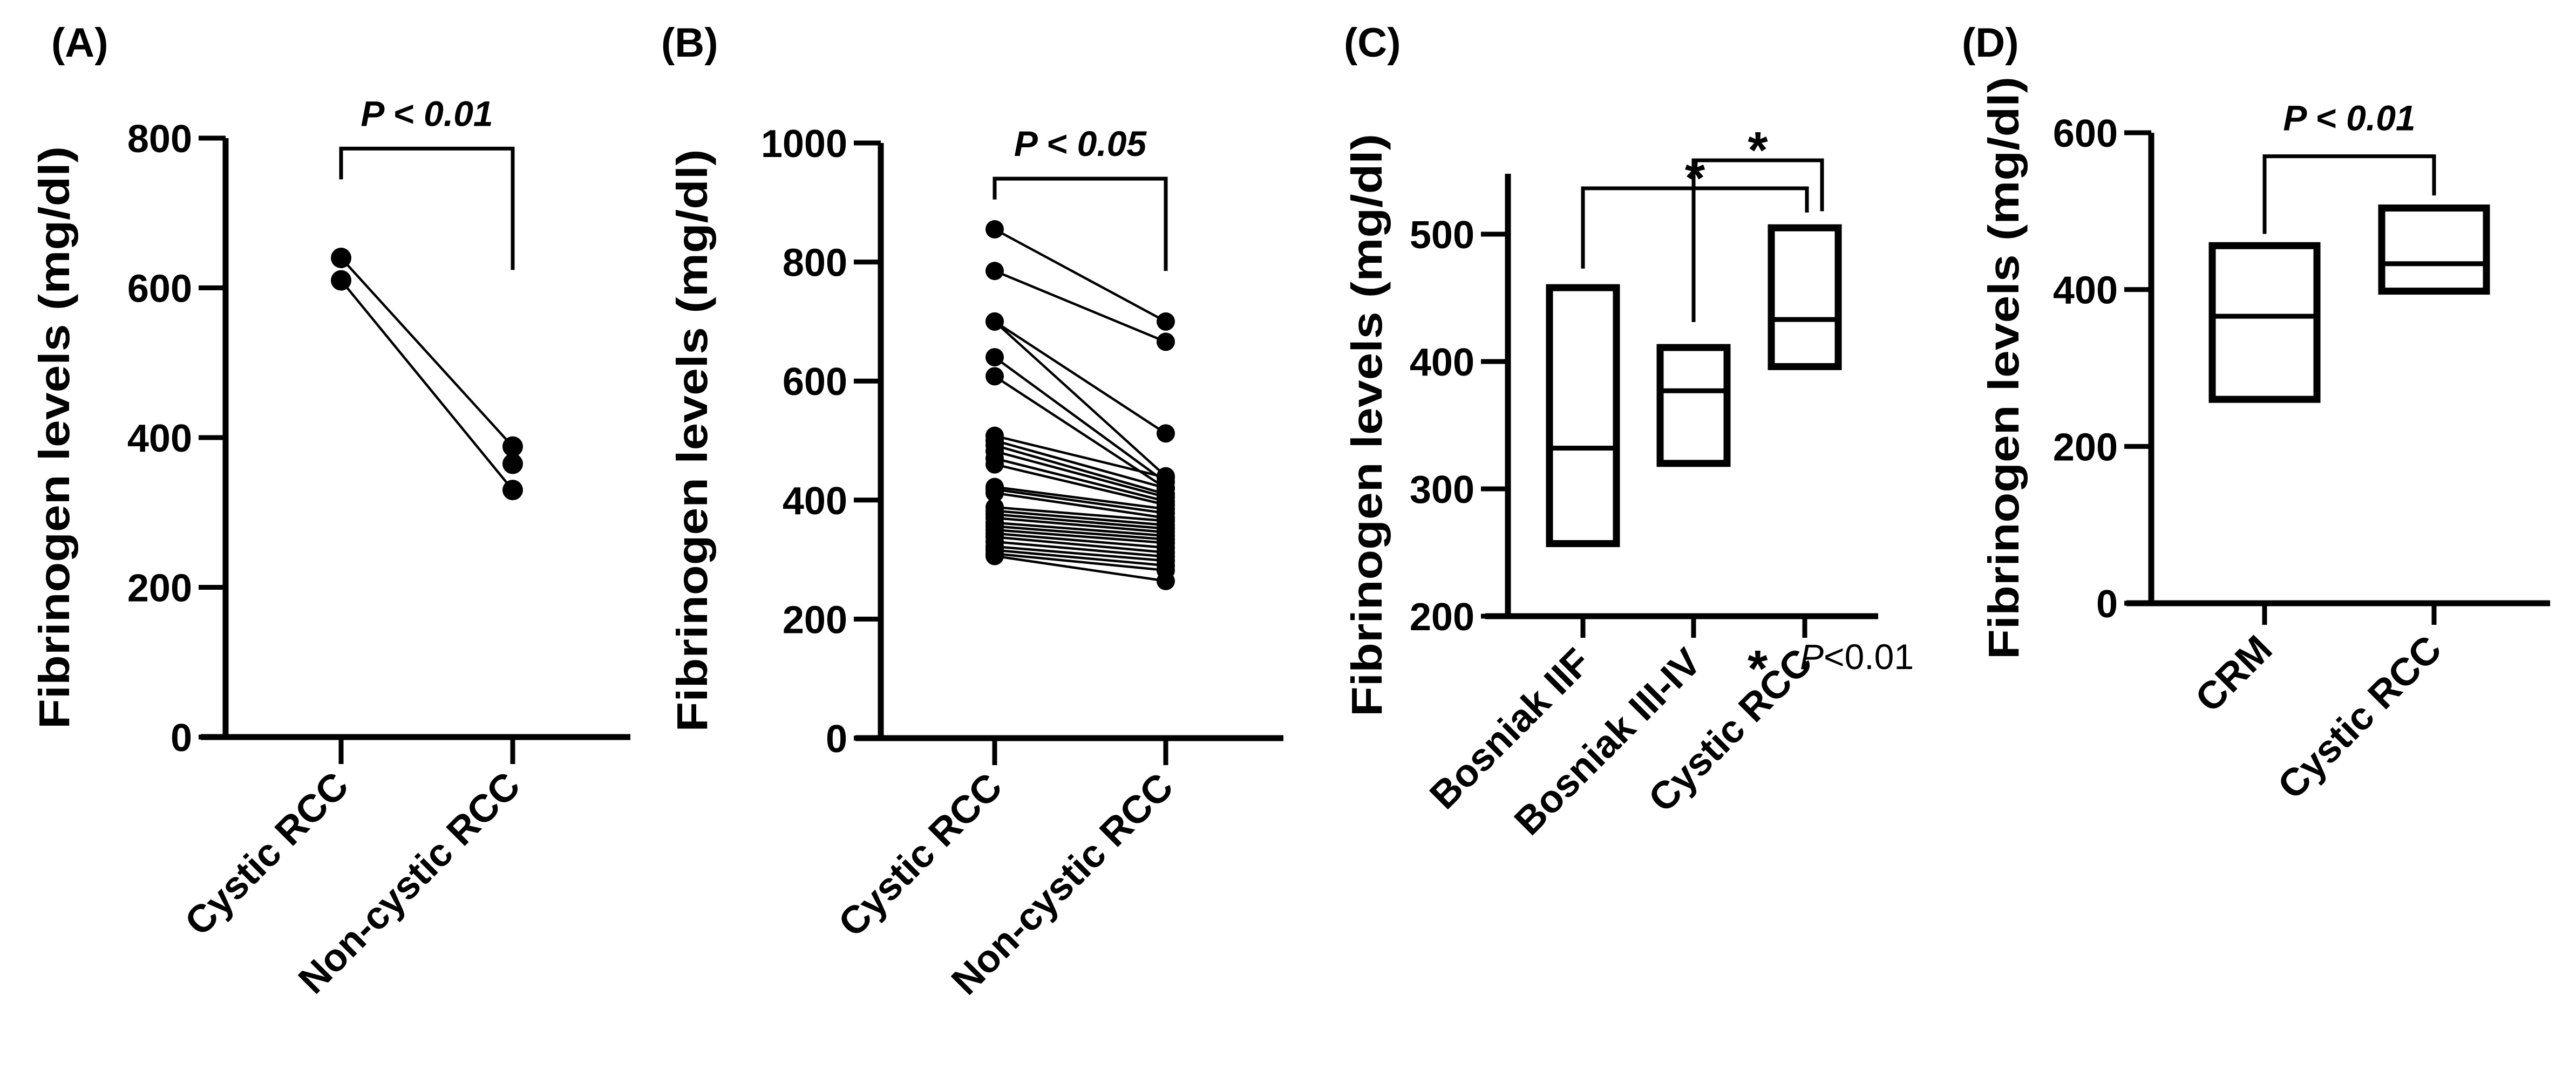 The height and width of the screenshot is (1084, 2576). I want to click on legend: * P<0.01, so click(1831, 667).